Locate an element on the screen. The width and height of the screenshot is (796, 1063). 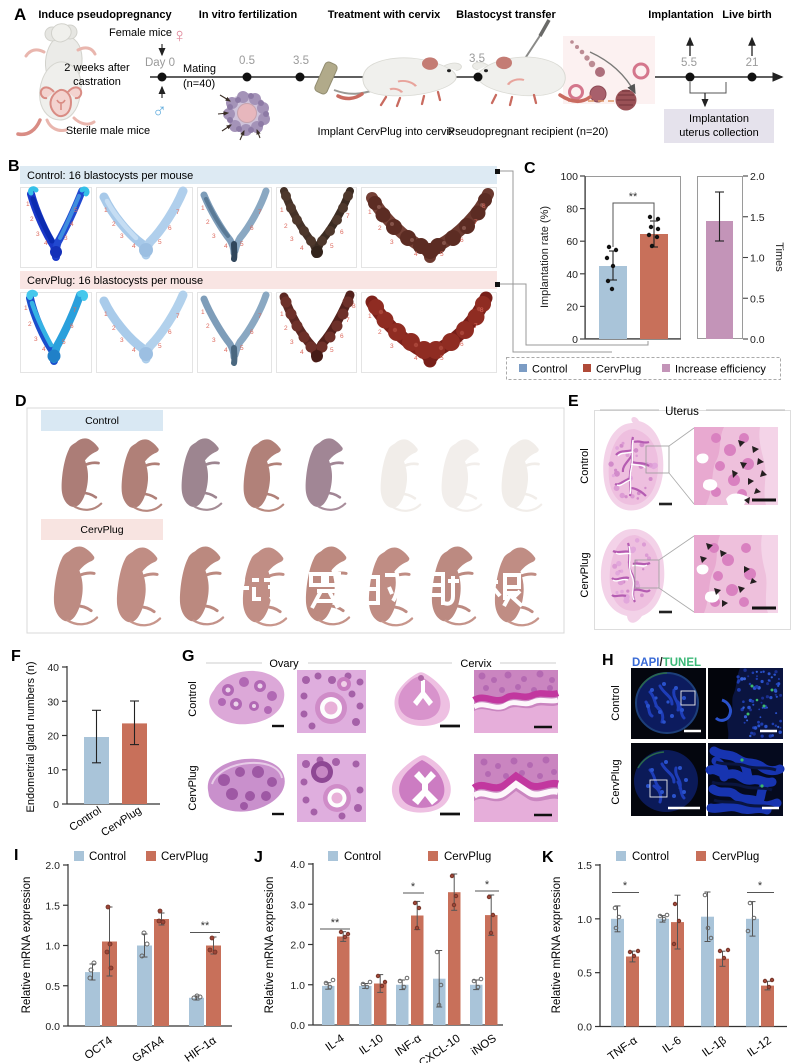
svg-text: iNOS is located at coordinates (484, 1045).